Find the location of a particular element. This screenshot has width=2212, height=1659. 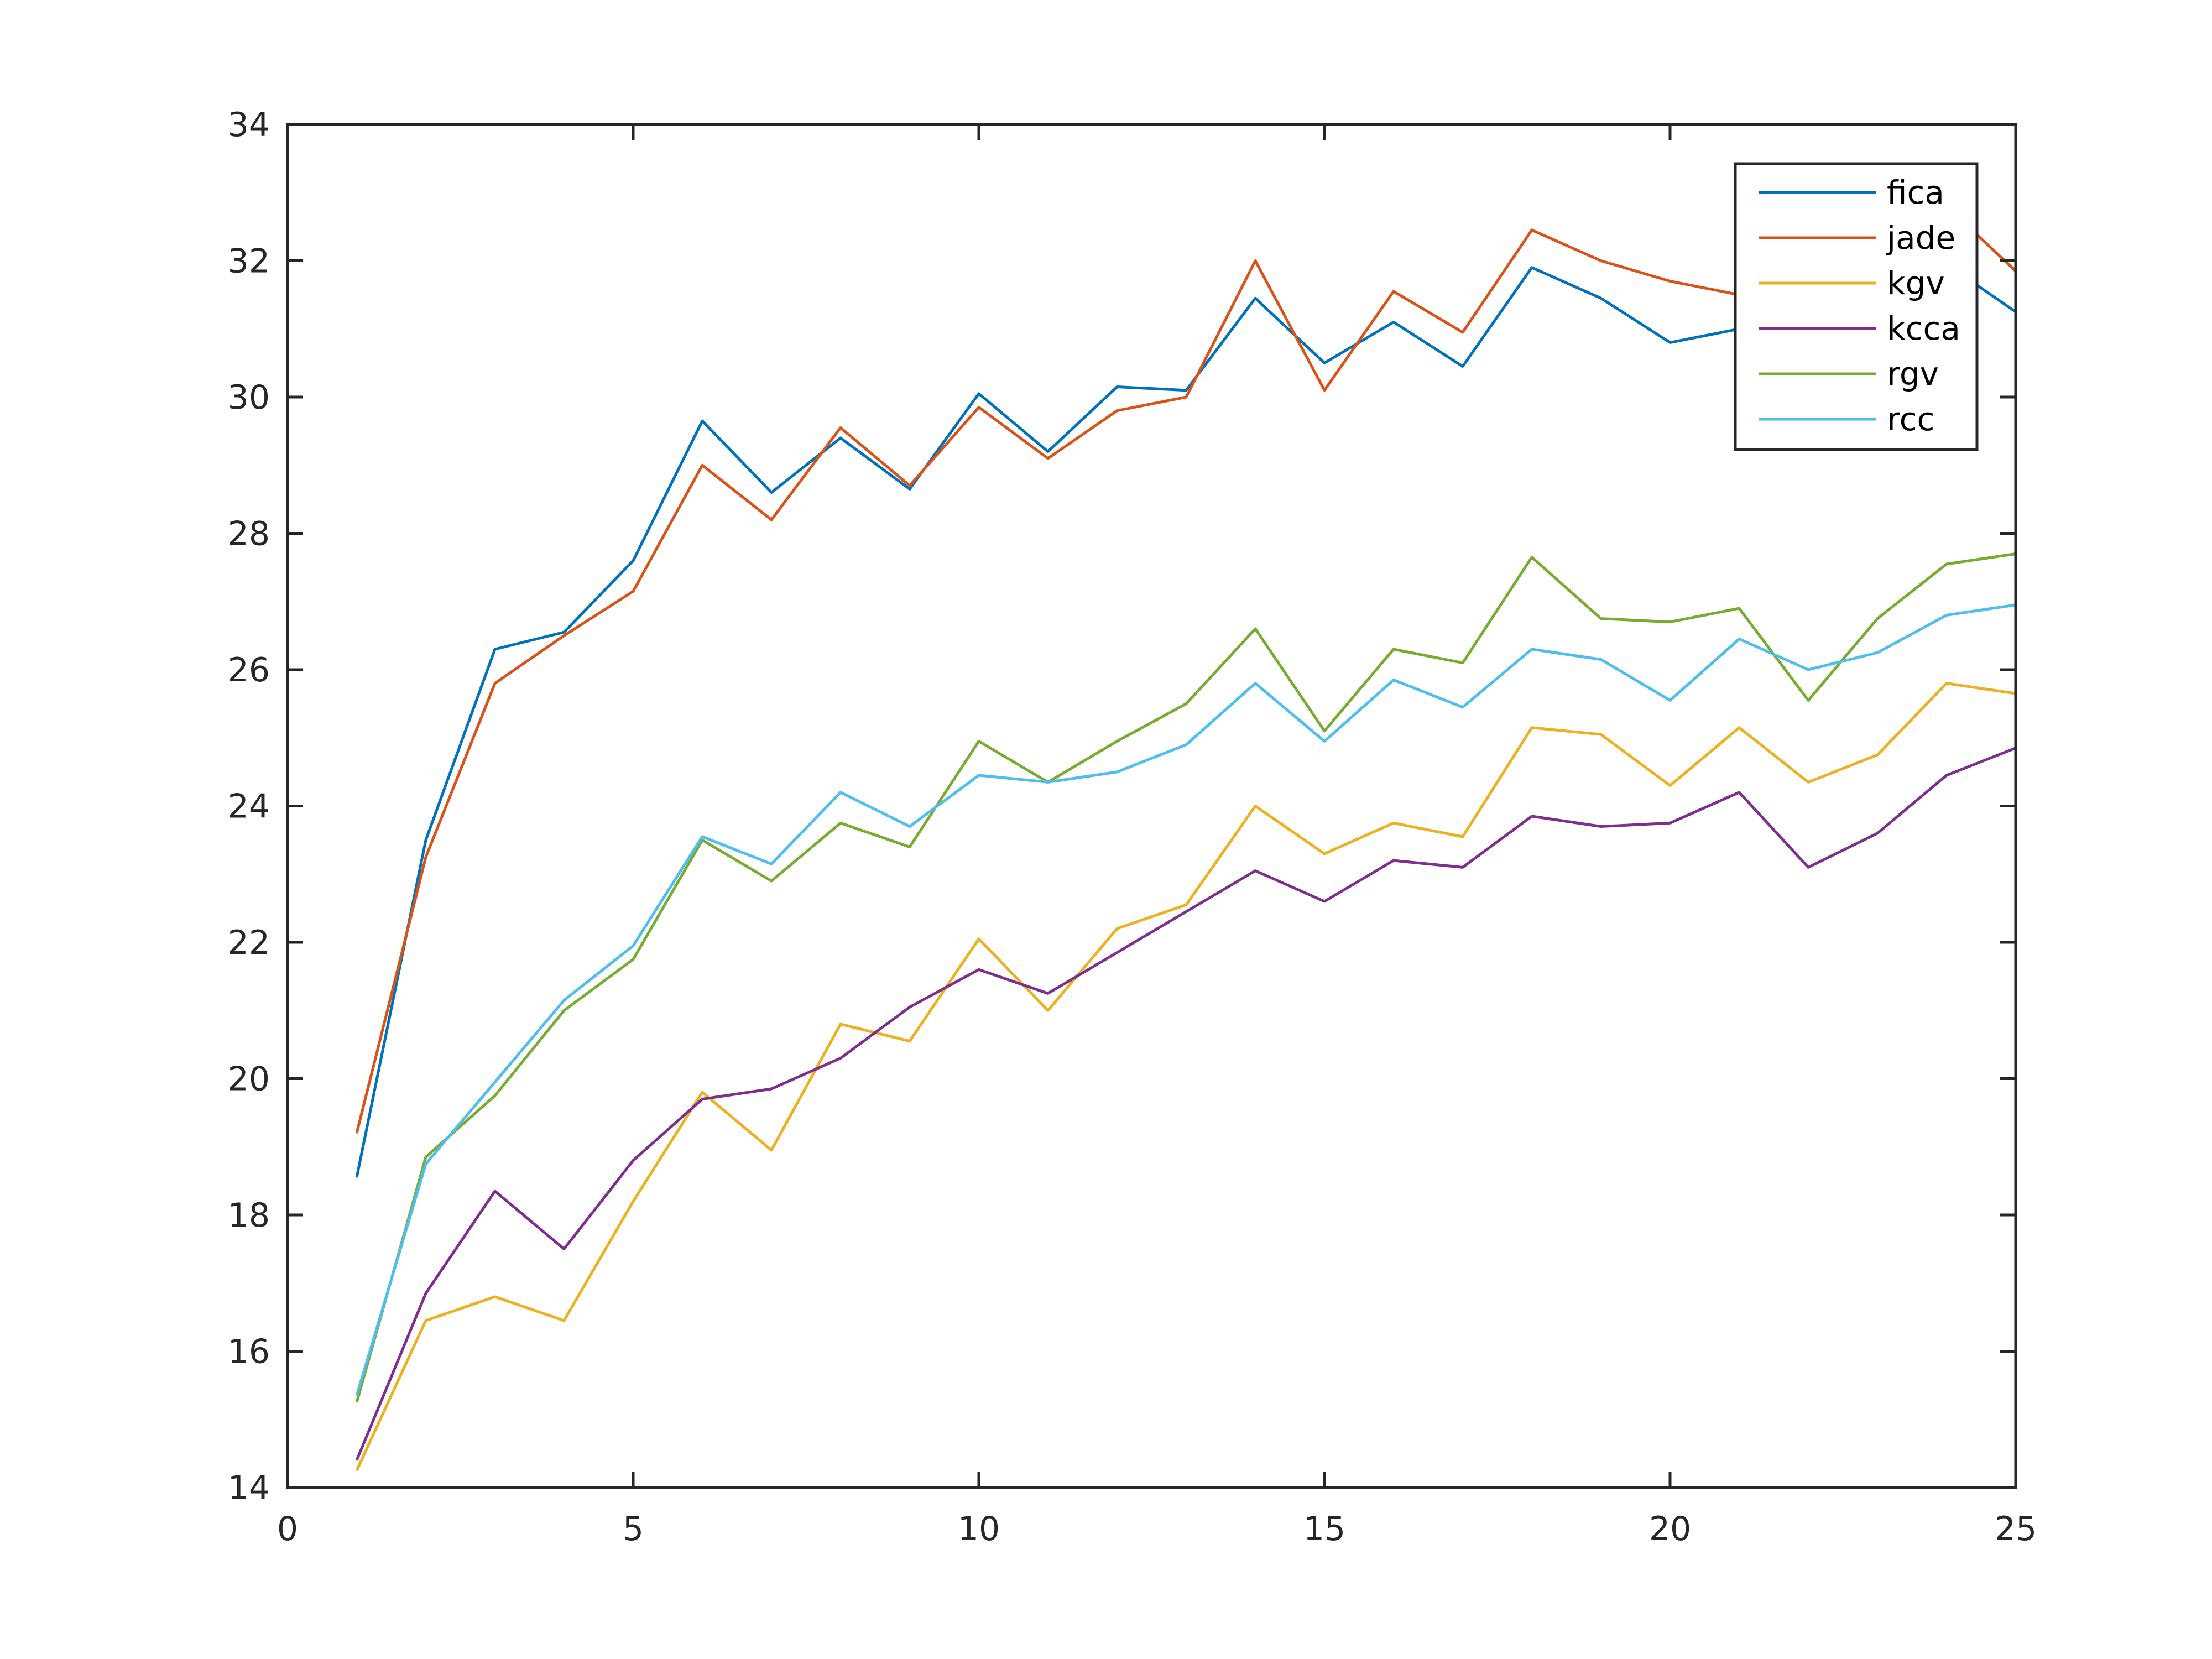

legend: fica jade kgv kcca rgv rcc is located at coordinates (1857, 306).